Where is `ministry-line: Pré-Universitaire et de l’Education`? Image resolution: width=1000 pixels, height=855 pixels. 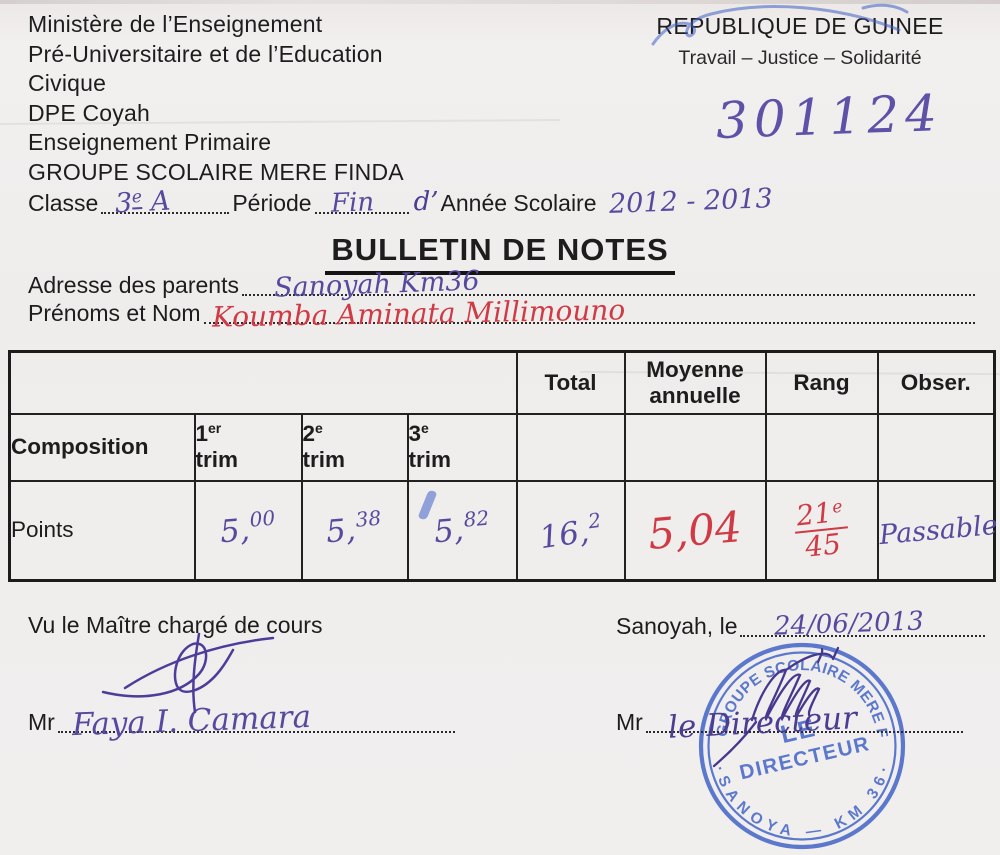 ministry-line: Pré-Universitaire et de l’Education is located at coordinates (205, 53).